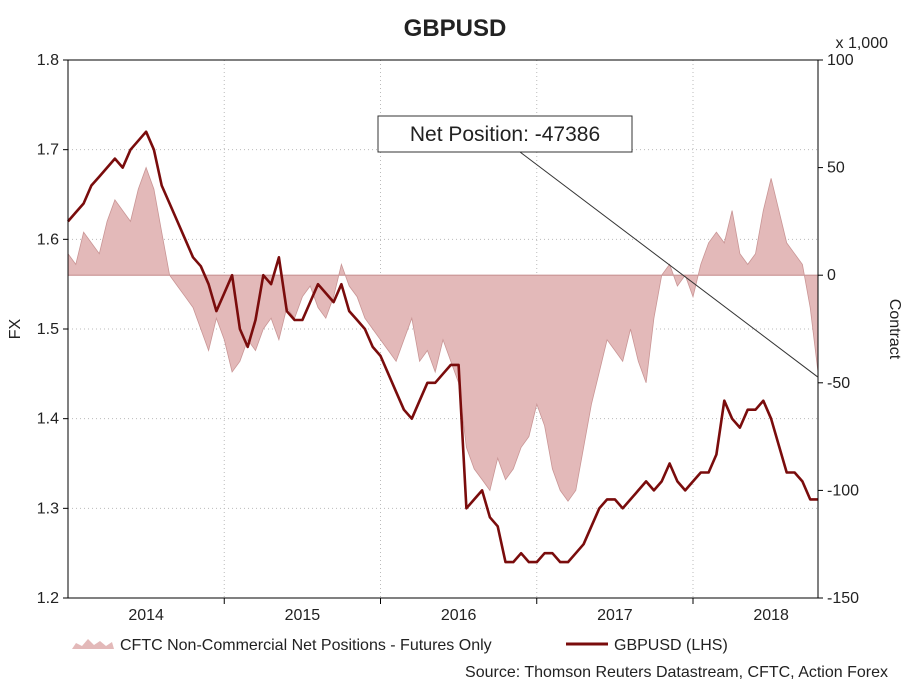 The width and height of the screenshot is (909, 682). I want to click on y2-multiplier-label: x 1,000, so click(862, 43).